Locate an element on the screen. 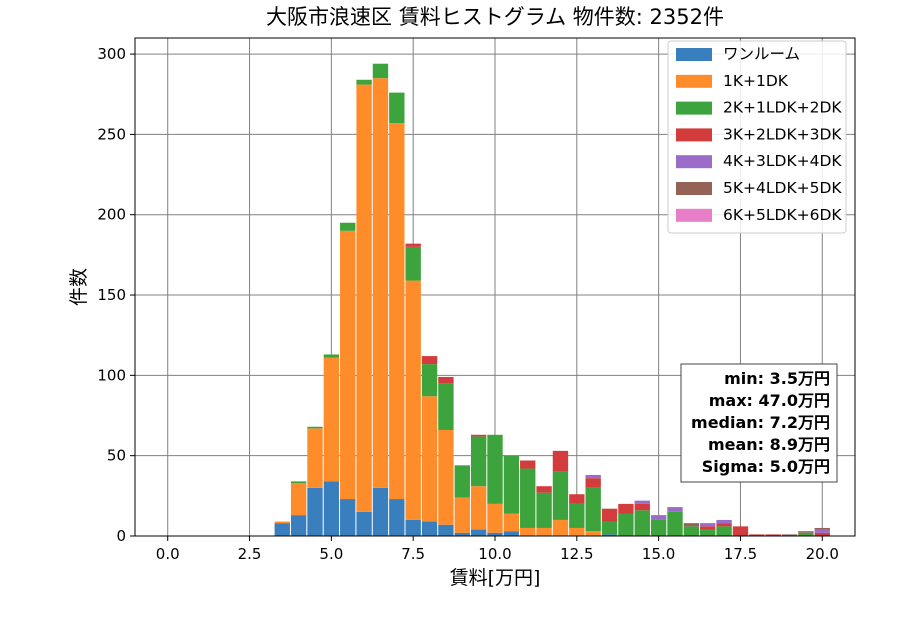  y-tick-label: 0 is located at coordinates (121, 536).